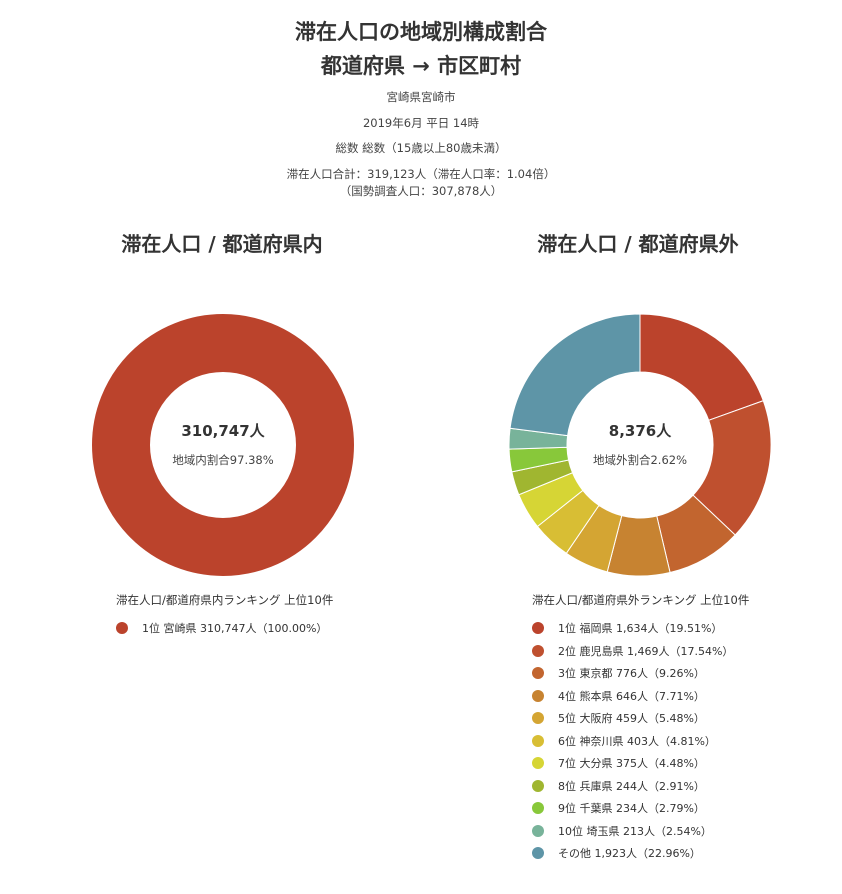 This screenshot has width=842, height=894. I want to click on legend-item: 2位 鹿児島県 1,469人（17.54%）, so click(632, 651).